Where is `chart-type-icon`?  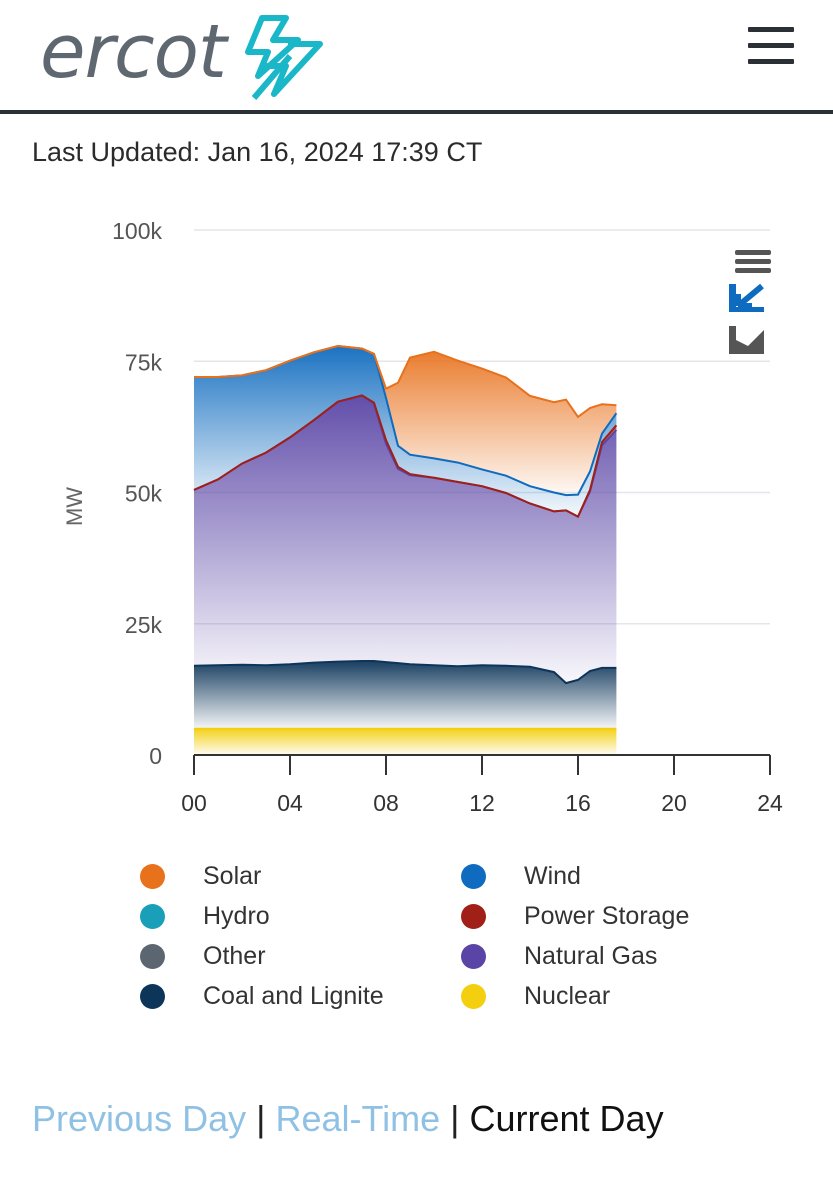 chart-type-icon is located at coordinates (746, 340).